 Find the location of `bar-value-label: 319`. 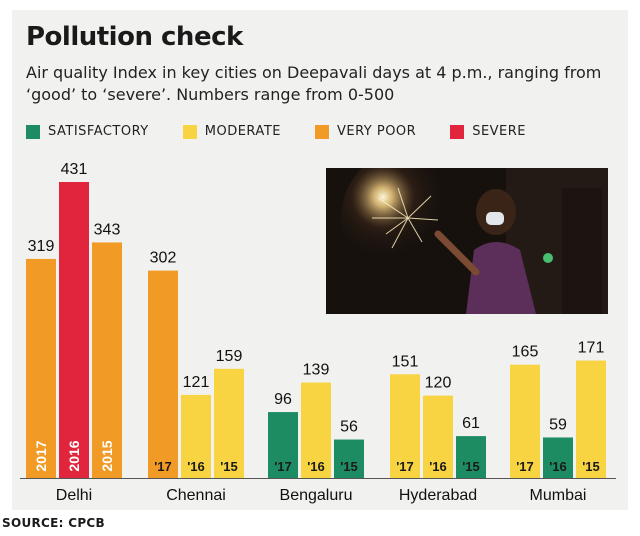

bar-value-label: 319 is located at coordinates (41, 246).